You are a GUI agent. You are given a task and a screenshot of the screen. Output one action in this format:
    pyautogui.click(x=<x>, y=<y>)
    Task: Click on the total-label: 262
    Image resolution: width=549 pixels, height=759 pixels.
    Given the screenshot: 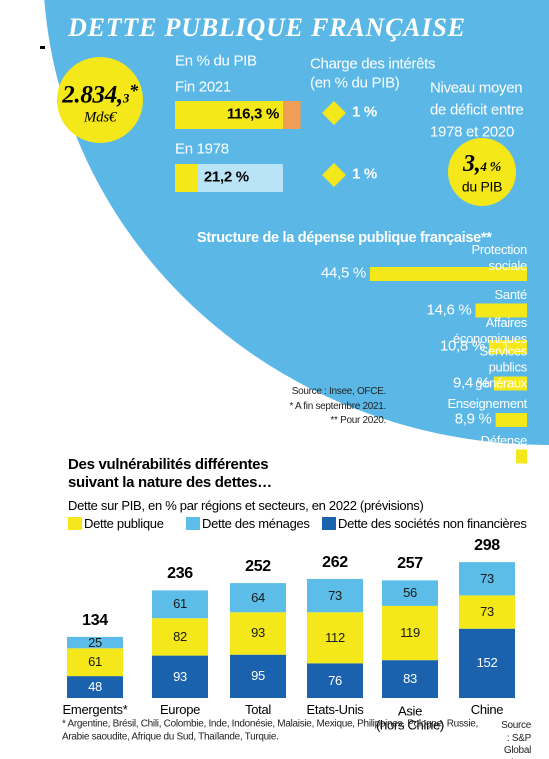 What is the action you would take?
    pyautogui.click(x=335, y=562)
    